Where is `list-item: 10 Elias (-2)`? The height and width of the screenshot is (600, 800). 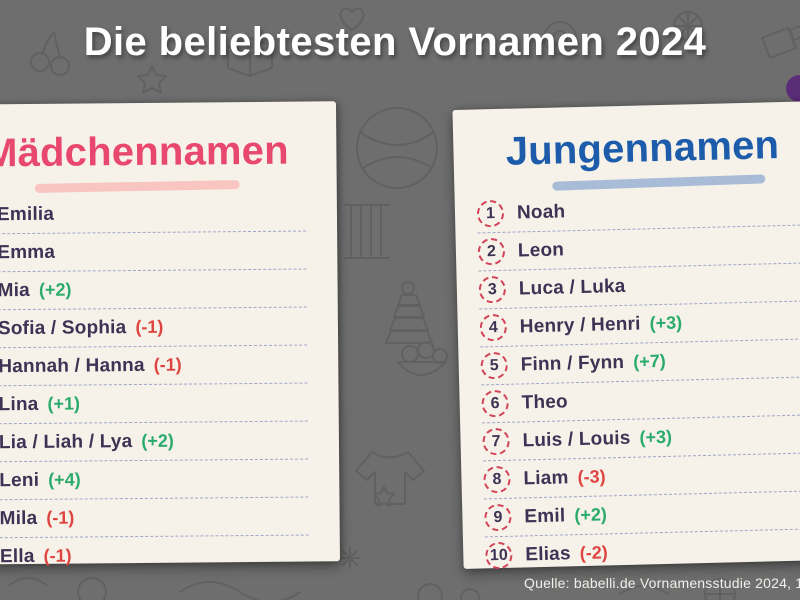
list-item: 10 Elias (-2) is located at coordinates (642, 551).